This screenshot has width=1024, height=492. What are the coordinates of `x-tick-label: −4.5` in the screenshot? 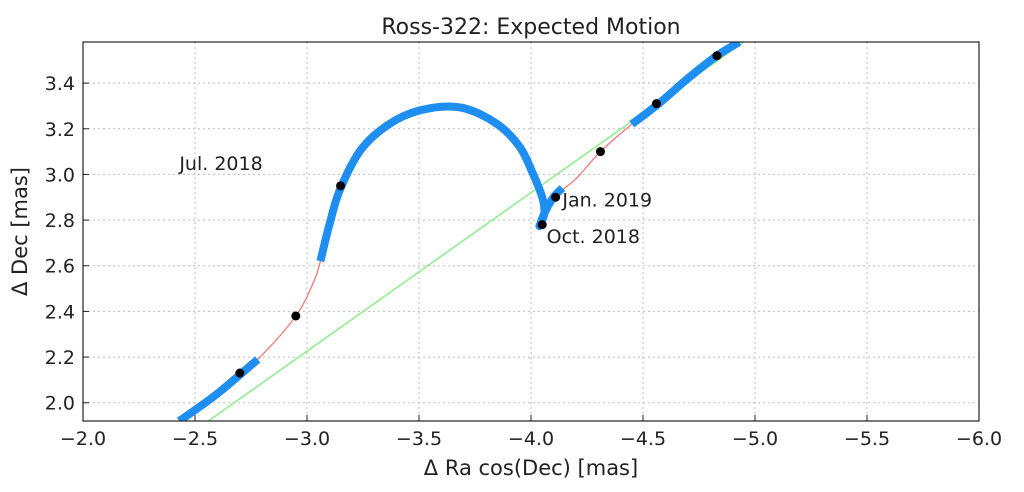 It's located at (643, 439).